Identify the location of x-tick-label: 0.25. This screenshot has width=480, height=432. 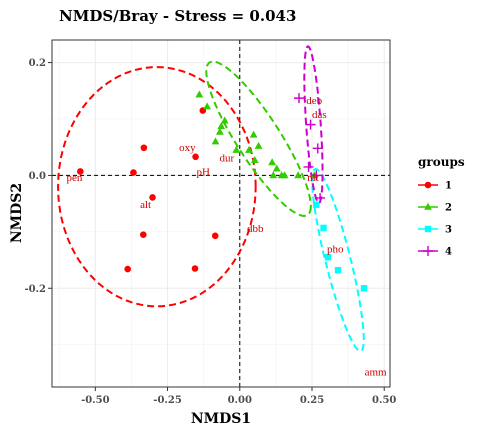
(312, 400).